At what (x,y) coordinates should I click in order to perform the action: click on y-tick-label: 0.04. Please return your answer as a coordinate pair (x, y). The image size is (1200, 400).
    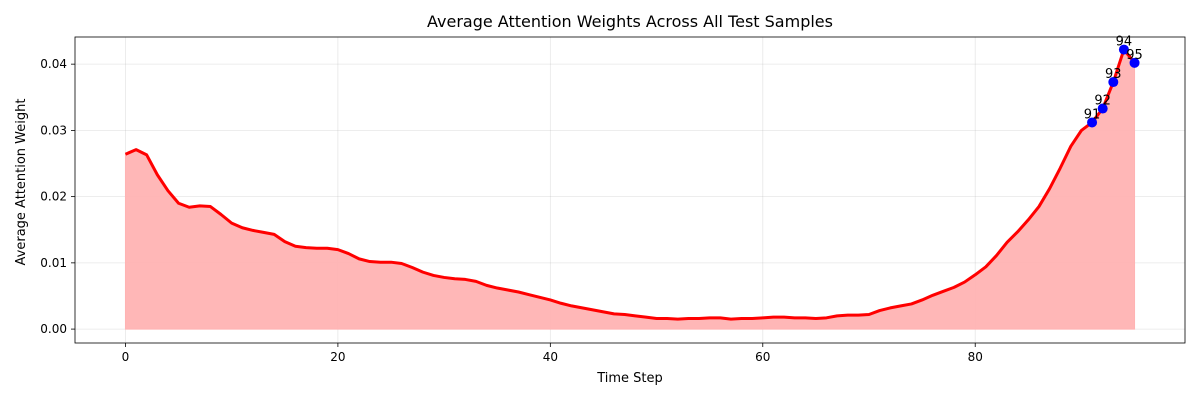
    Looking at the image, I should click on (53, 64).